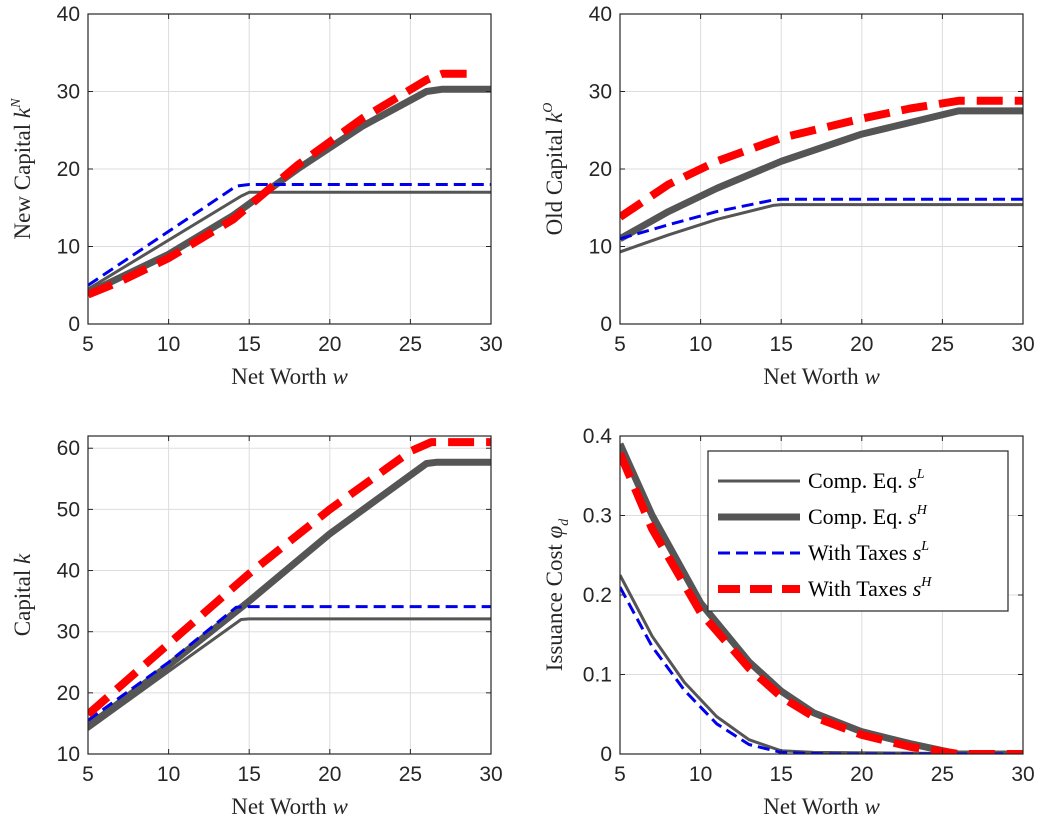 The image size is (1043, 830). I want to click on y-tick-label: 0.1, so click(597, 675).